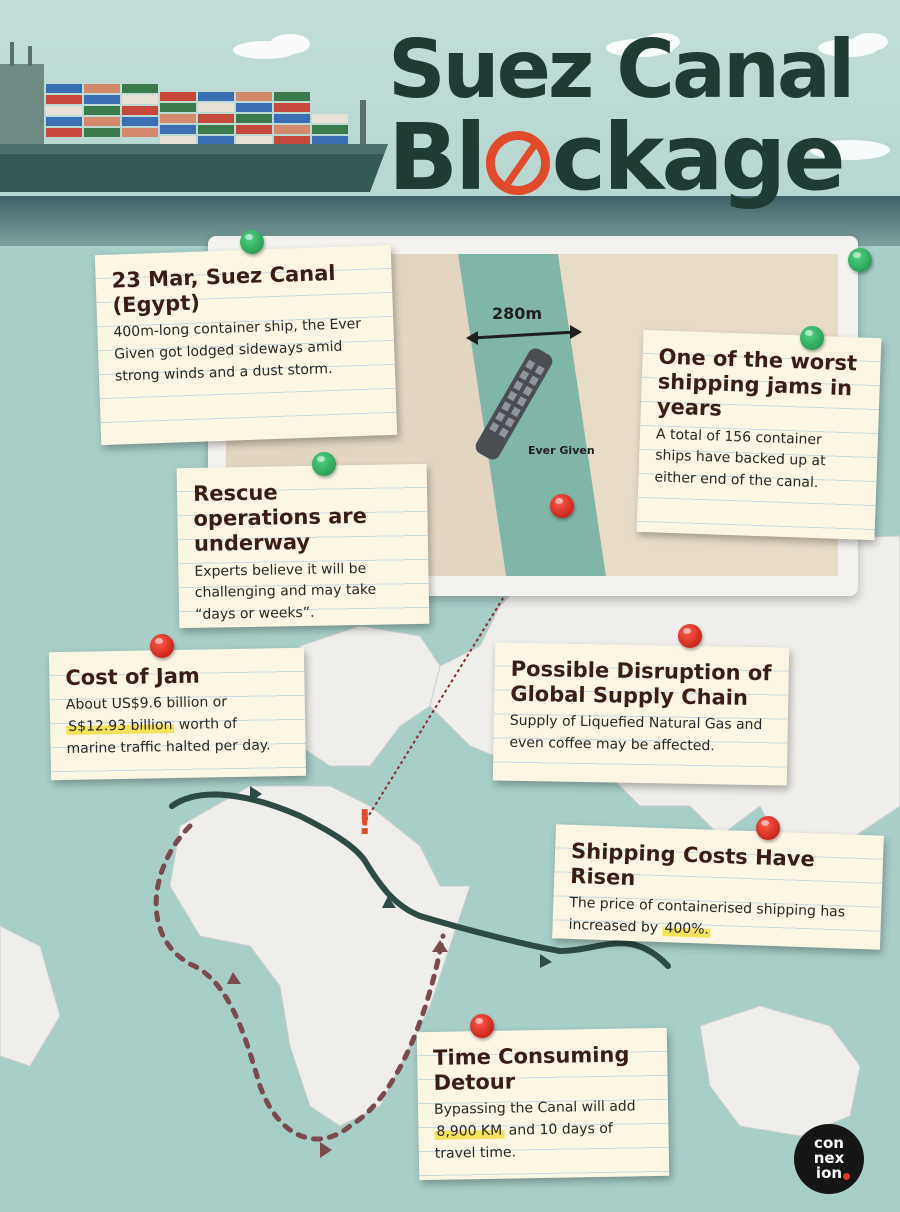 The width and height of the screenshot is (900, 1212). Describe the element at coordinates (517, 313) in the screenshot. I see `canal-width-label: 280m` at that location.